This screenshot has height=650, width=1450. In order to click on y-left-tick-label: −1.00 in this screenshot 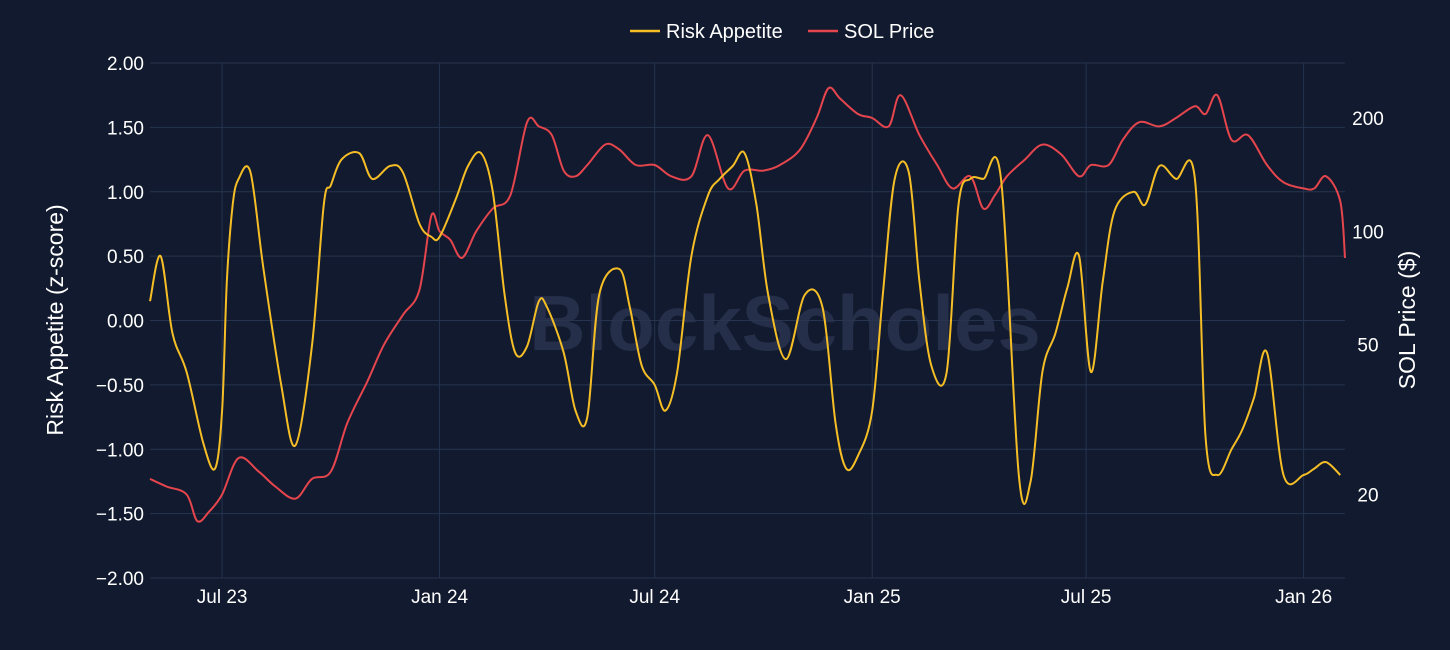, I will do `click(120, 450)`.